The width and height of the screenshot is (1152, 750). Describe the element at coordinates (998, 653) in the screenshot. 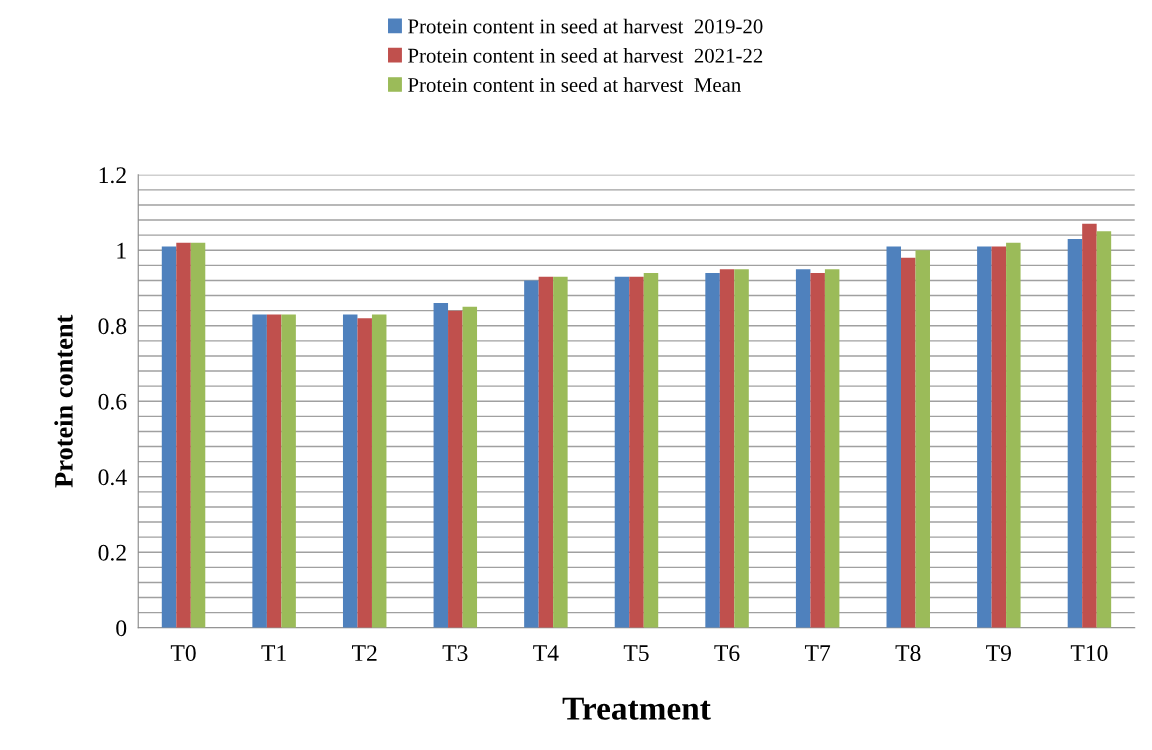

I see `x-tick-label: T9` at that location.